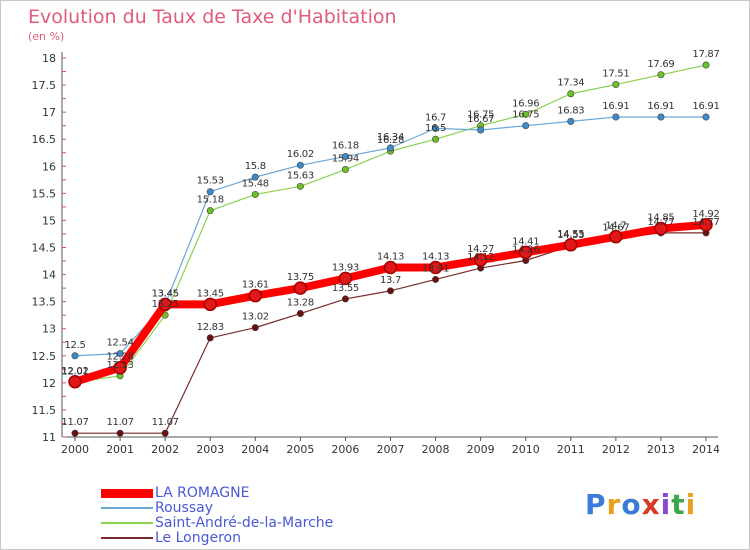 This screenshot has width=750, height=550. What do you see at coordinates (44, 193) in the screenshot?
I see `y-tick-label: 15.5` at bounding box center [44, 193].